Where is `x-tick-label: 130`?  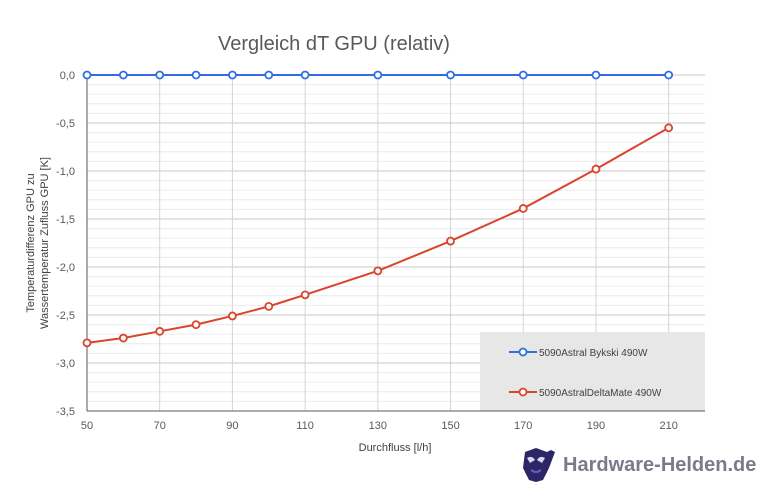 x-tick-label: 130 is located at coordinates (378, 426).